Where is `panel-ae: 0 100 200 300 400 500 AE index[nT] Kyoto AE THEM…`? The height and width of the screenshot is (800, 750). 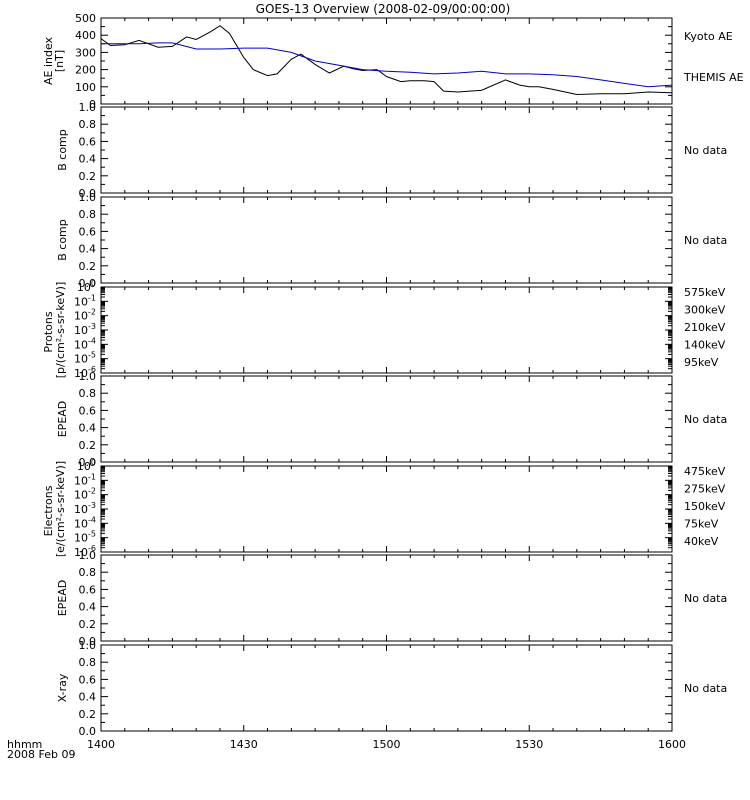
panel-ae: 0 100 200 300 400 500 AE index[nT] Kyoto AE THEM… is located at coordinates (393, 61).